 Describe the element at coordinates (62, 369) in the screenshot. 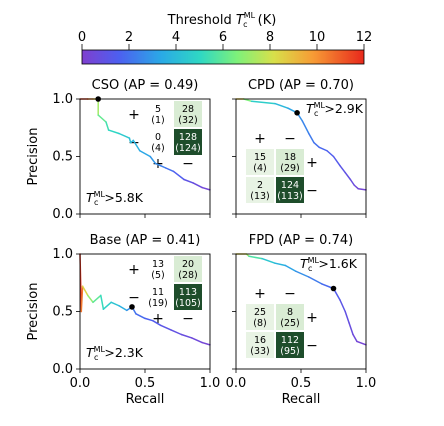

I see `y-tick-label: 0.0` at that location.